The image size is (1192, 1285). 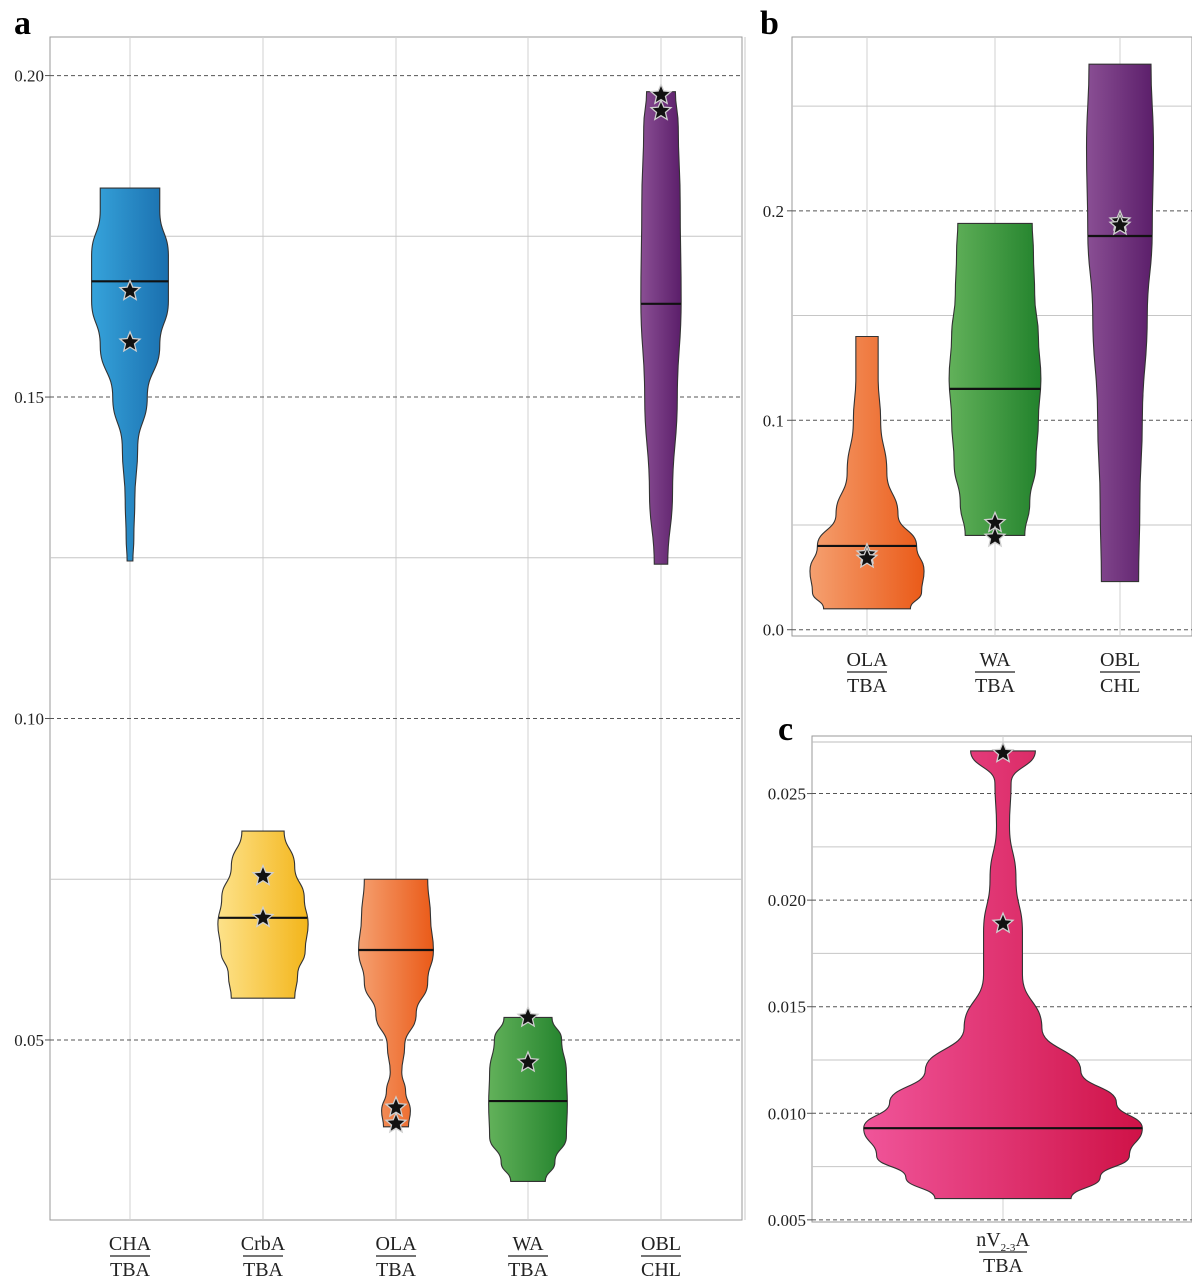 I want to click on violin-nv, so click(x=1003, y=975).